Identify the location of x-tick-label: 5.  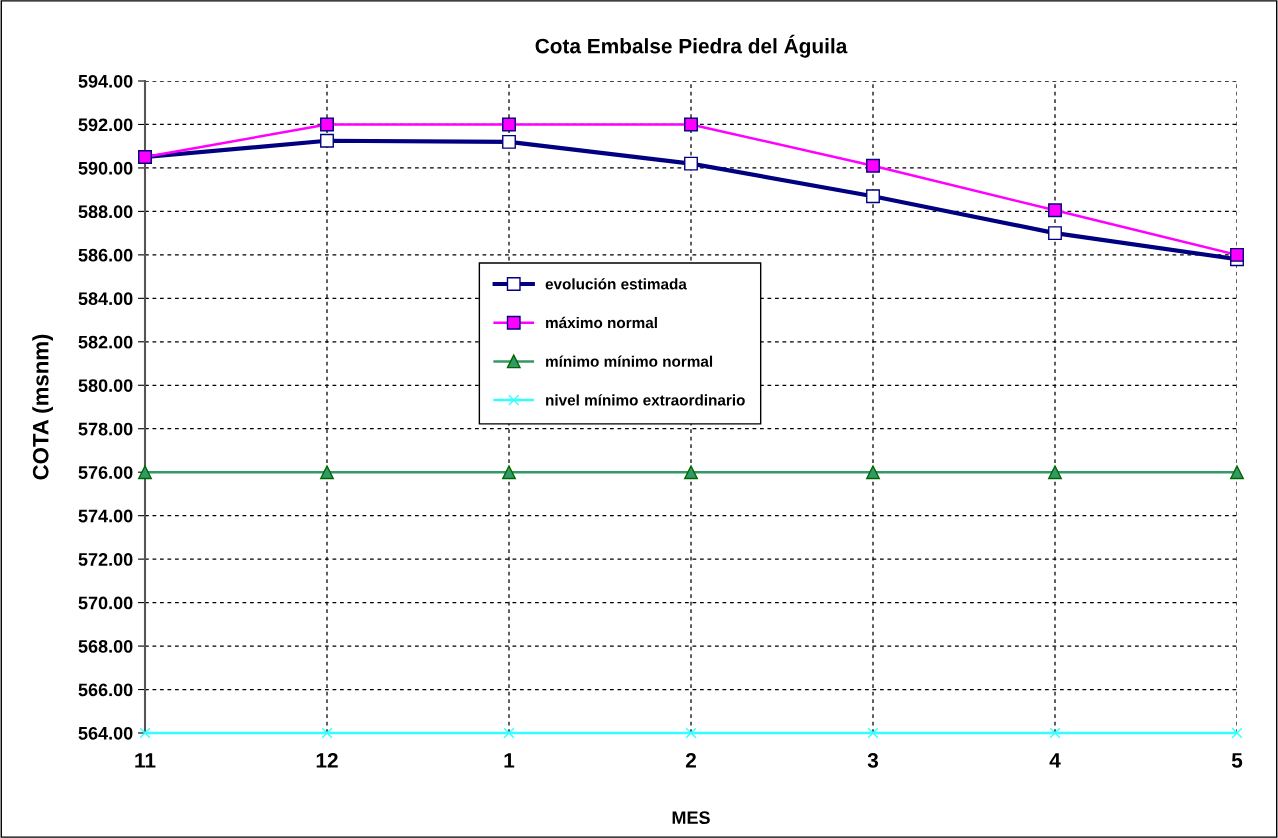
(1237, 760).